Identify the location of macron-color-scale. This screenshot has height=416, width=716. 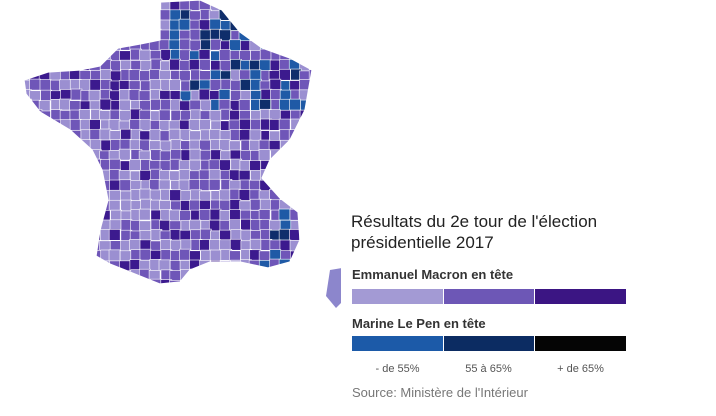
(489, 296).